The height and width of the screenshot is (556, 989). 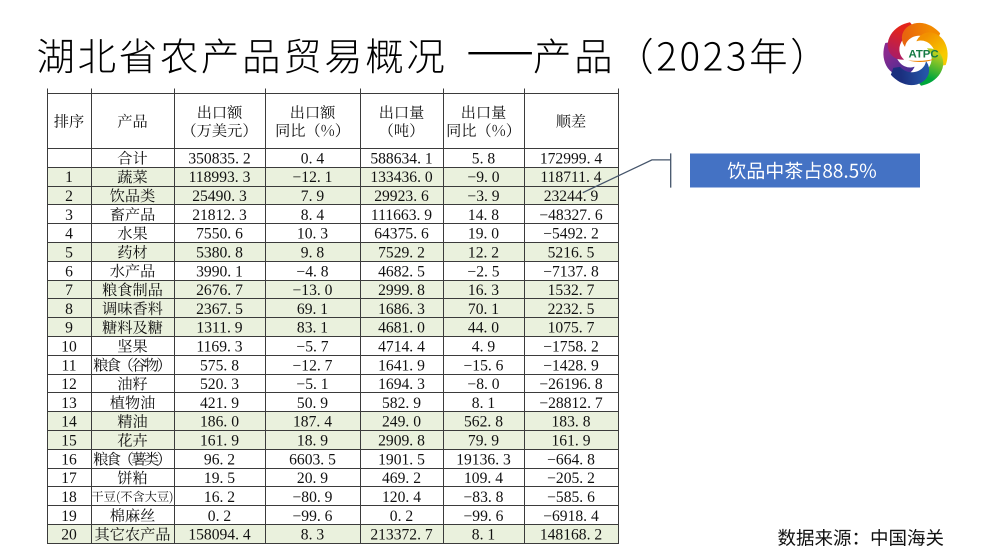 What do you see at coordinates (219, 328) in the screenshot?
I see `svg-text: 1311. 9` at bounding box center [219, 328].